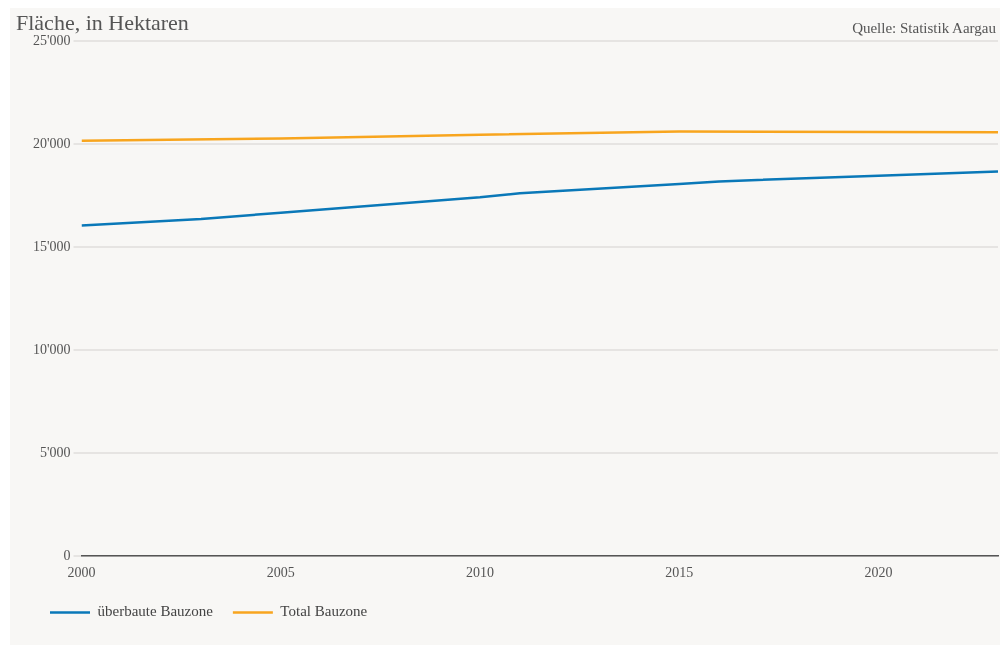 This screenshot has width=1002, height=645. Describe the element at coordinates (55, 452) in the screenshot. I see `y-tick-label: 5'000` at that location.